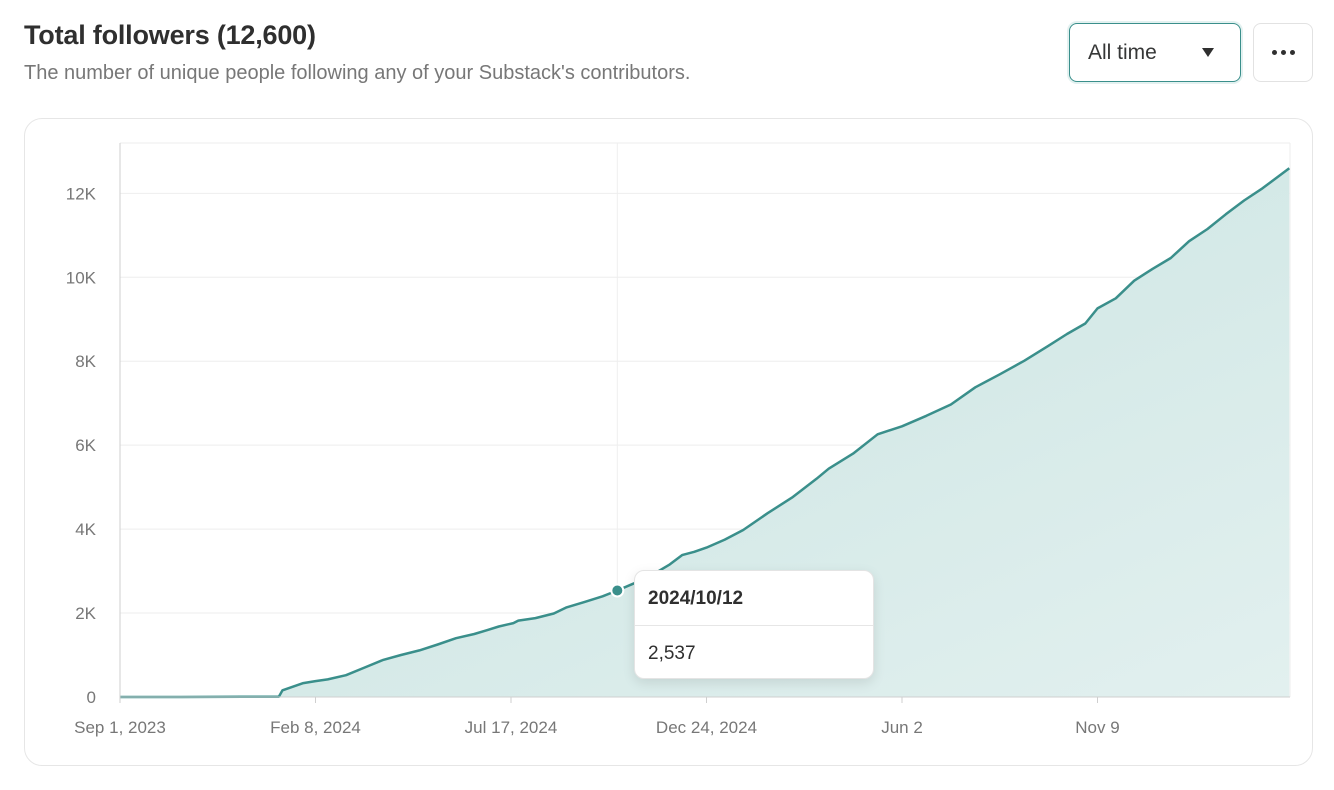 Image resolution: width=1334 pixels, height=790 pixels. I want to click on y-tick-label: 2K, so click(85, 613).